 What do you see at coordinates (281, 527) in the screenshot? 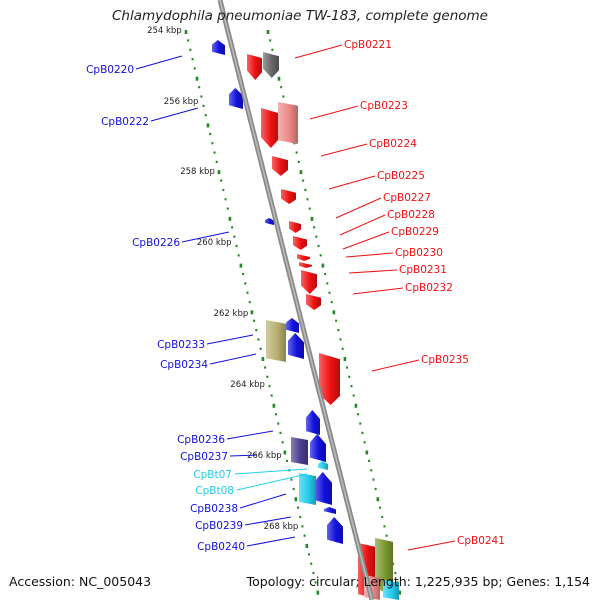
I see `ruler-label: 268 kbp` at bounding box center [281, 527].